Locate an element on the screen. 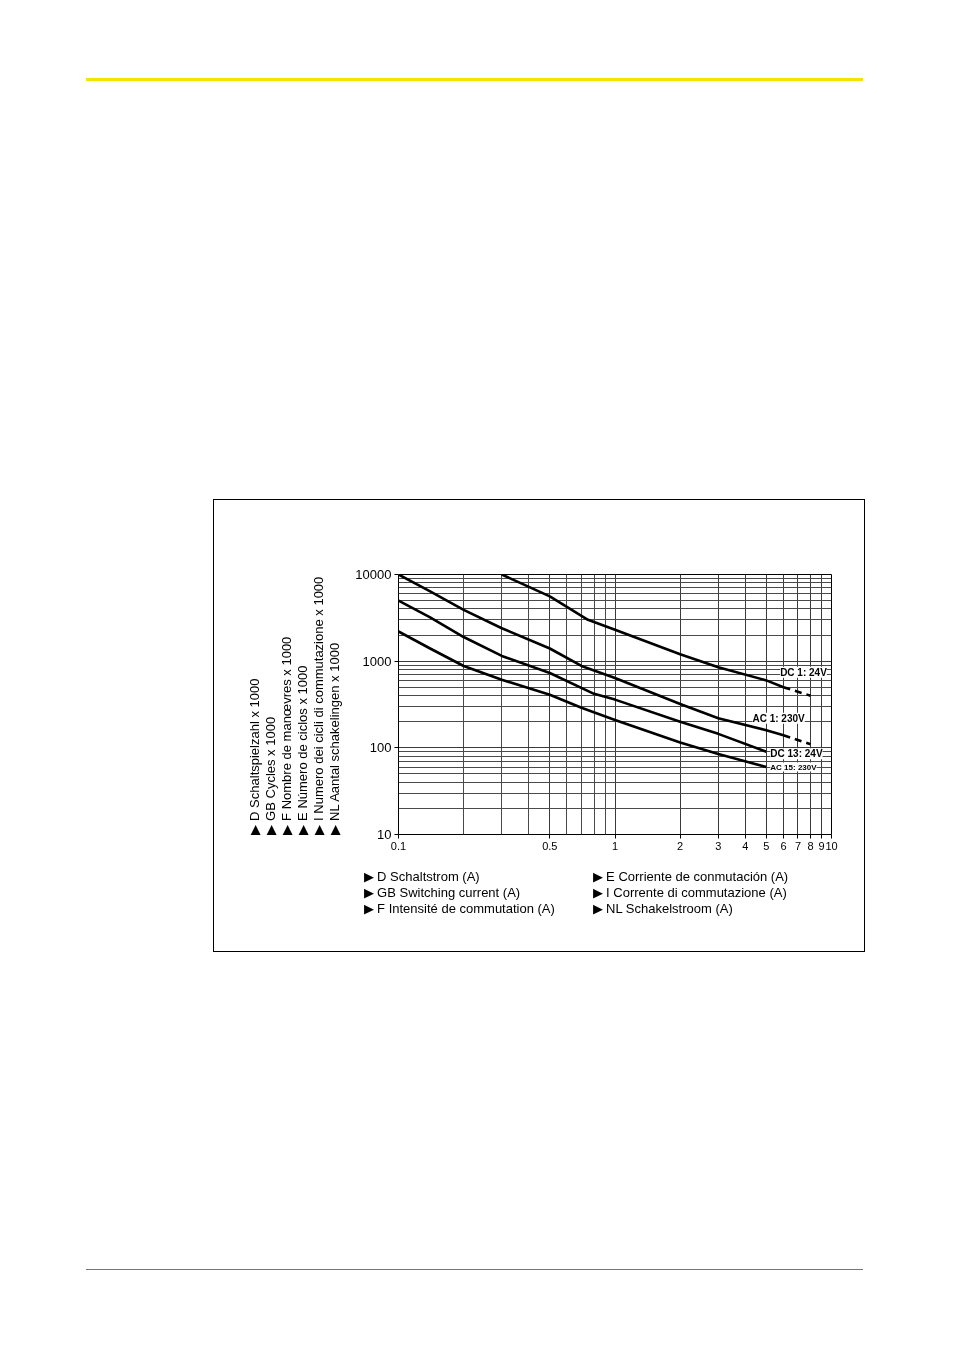  y-tick-label: 10000 is located at coordinates (373, 574).